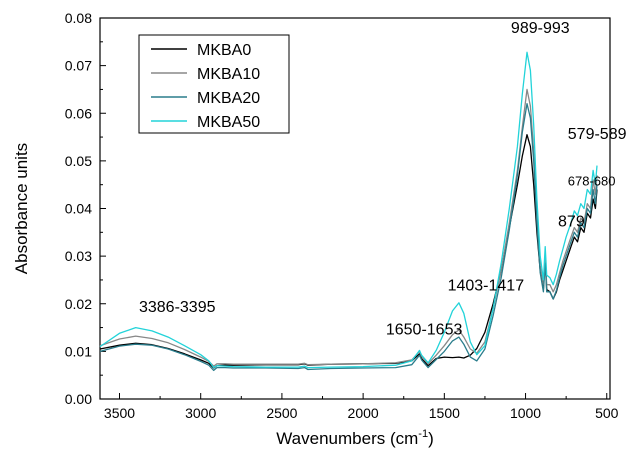 This screenshot has width=637, height=461. Describe the element at coordinates (281, 413) in the screenshot. I see `x-tick-label: 2500` at that location.